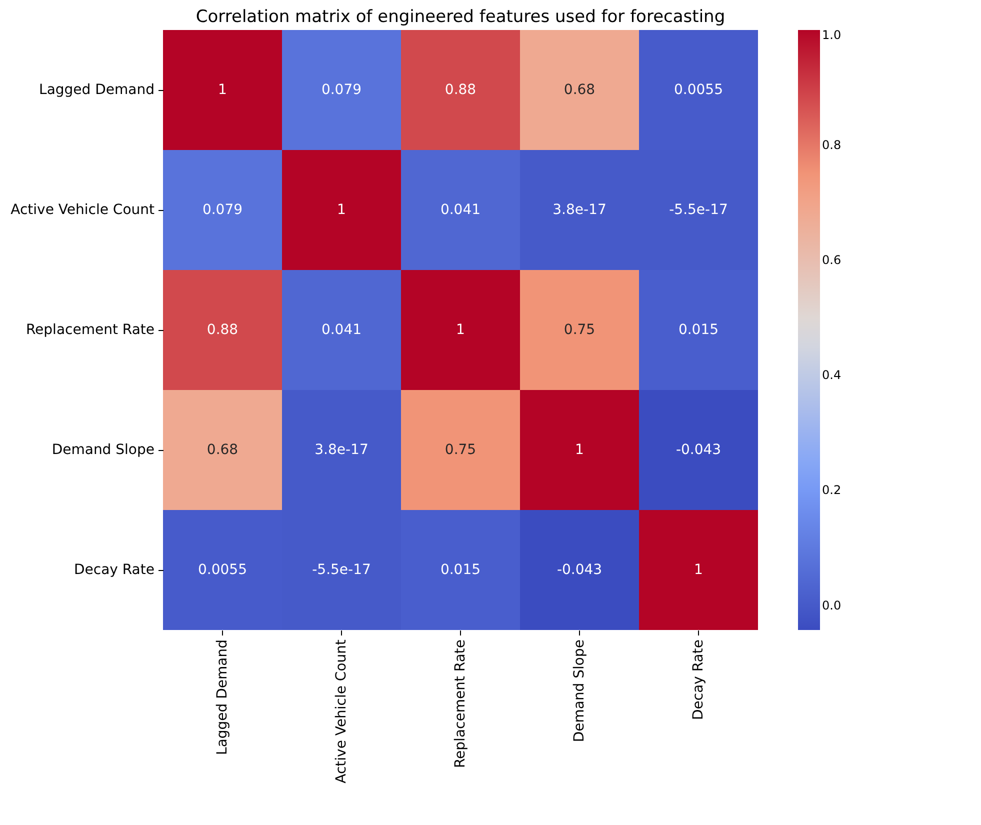 The height and width of the screenshot is (825, 981). What do you see at coordinates (222, 697) in the screenshot?
I see `x-tick-label: Lagged Demand` at bounding box center [222, 697].